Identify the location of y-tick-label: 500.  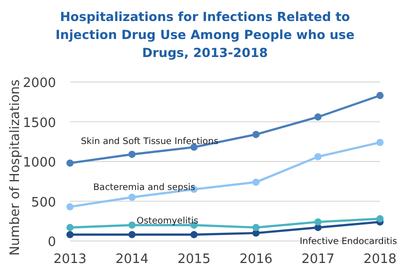
(43, 202).